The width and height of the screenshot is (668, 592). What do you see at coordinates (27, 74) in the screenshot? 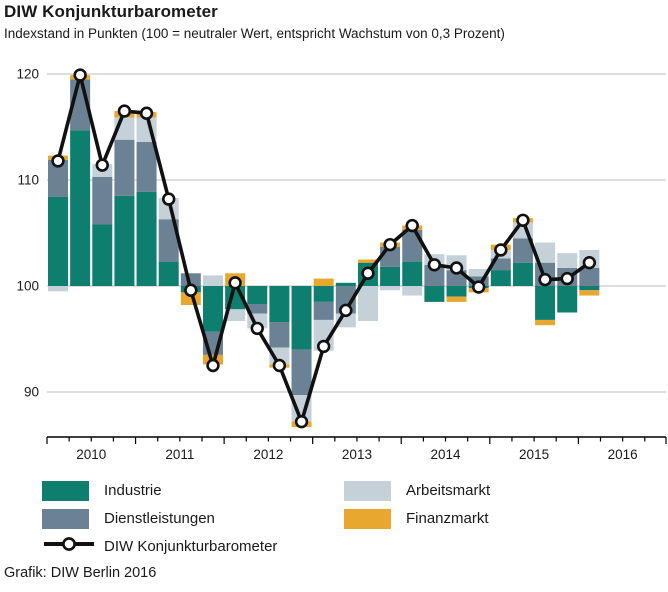
I see `y-axis-label: 120` at bounding box center [27, 74].